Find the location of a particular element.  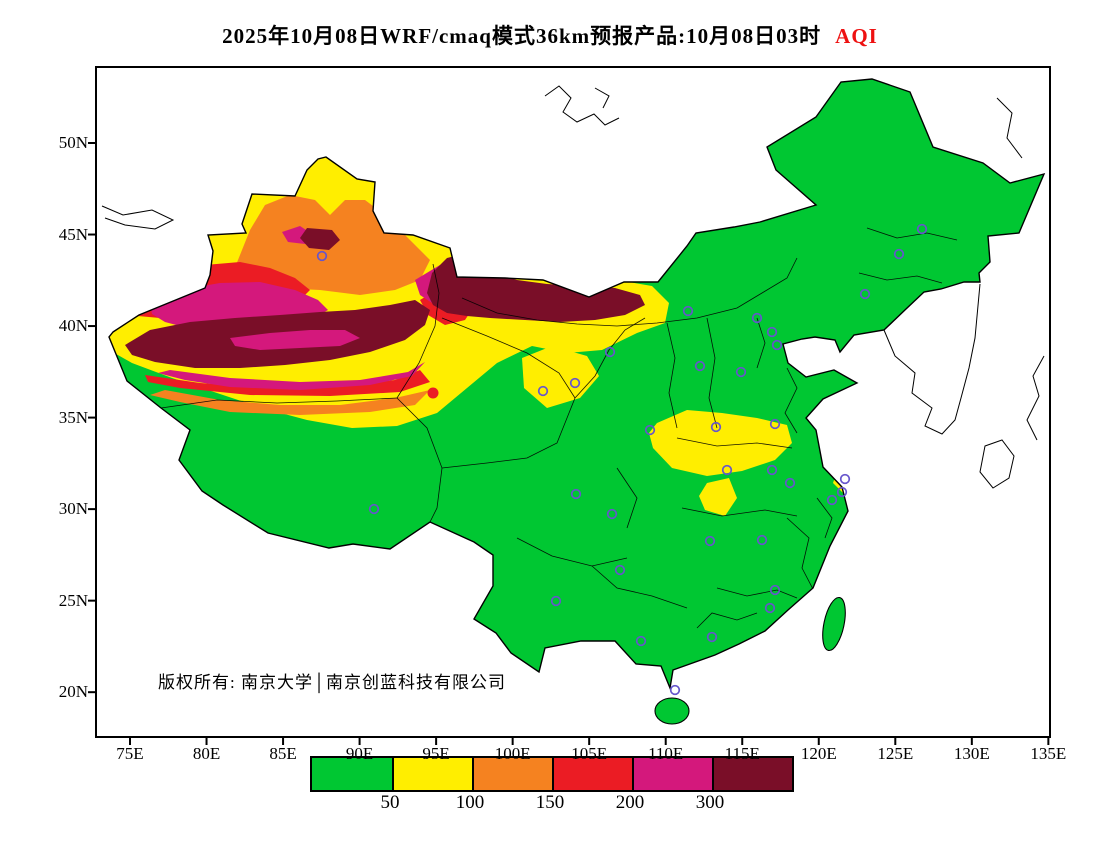

x-axis-label: 125E is located at coordinates (895, 753).